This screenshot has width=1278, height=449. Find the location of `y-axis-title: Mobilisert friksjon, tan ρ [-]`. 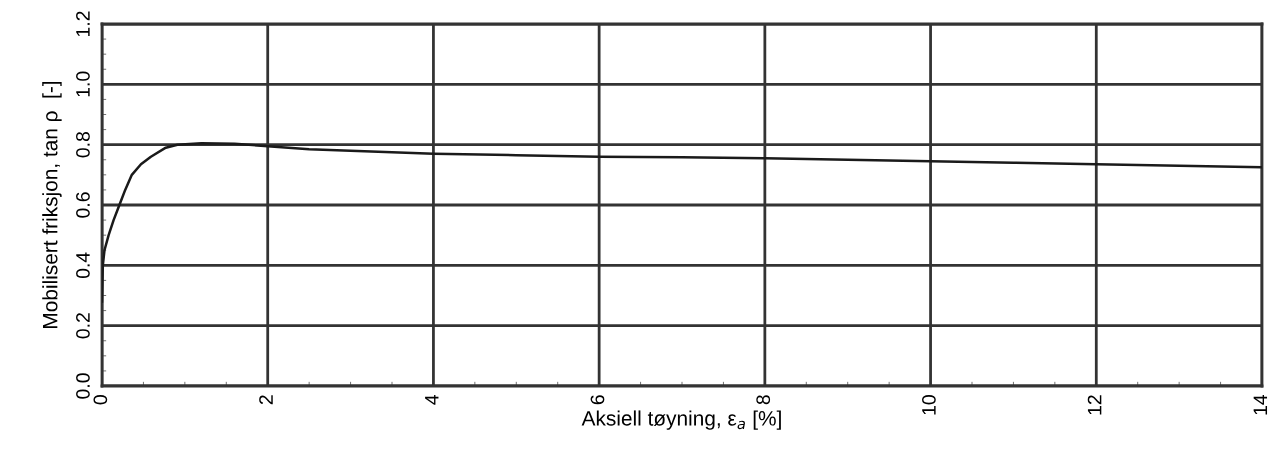

y-axis-title: Mobilisert friksjon, tan ρ [-] is located at coordinates (52, 204).